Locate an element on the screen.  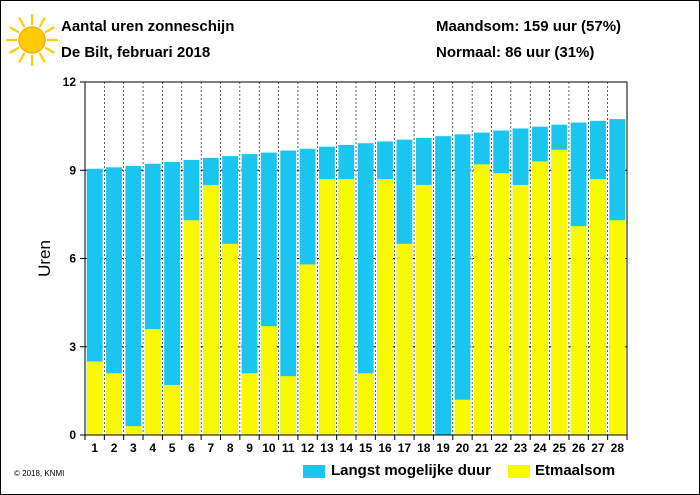
x-tick-label: 15 is located at coordinates (366, 448).